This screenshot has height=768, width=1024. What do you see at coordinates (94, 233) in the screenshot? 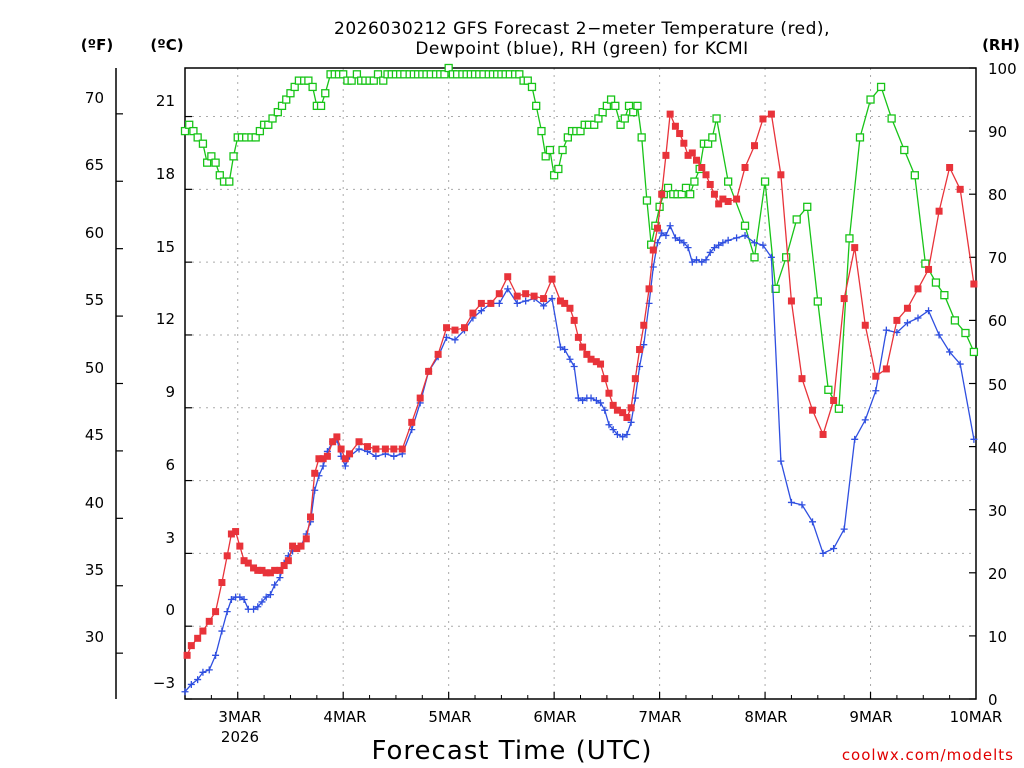
I see `fahrenheit-tick-label: 60` at bounding box center [94, 233].